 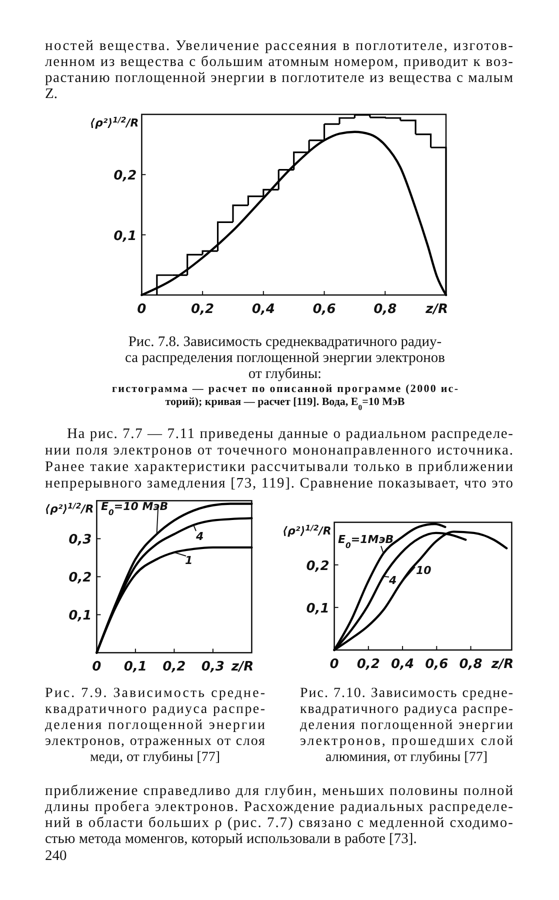 I want to click on text: Рис. 7.9. Зависимость средне- квадратичного радиуса распре- деления поглощенной энергии электронов, отраженных от слоя меди, от глубины [77], so click(x=155, y=725).